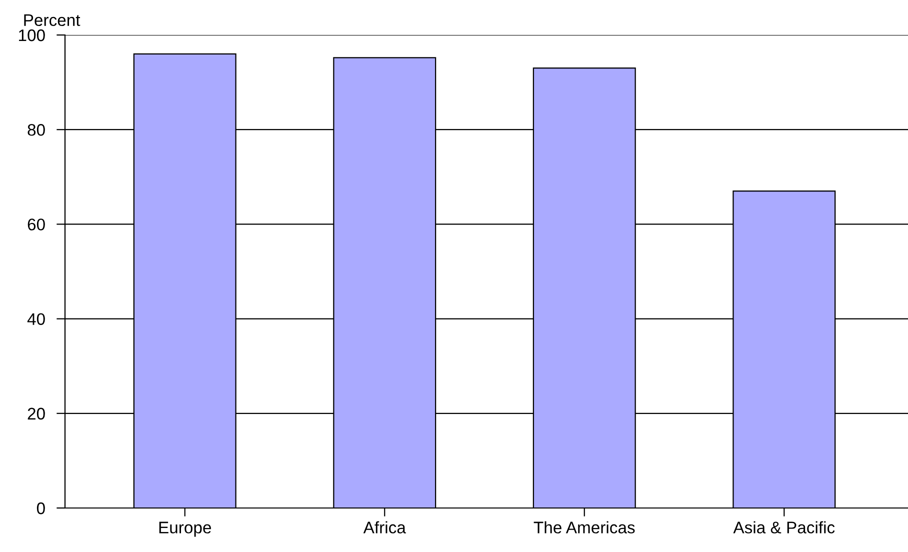 The height and width of the screenshot is (552, 908). Describe the element at coordinates (32, 35) in the screenshot. I see `y-tick-label: 100` at that location.